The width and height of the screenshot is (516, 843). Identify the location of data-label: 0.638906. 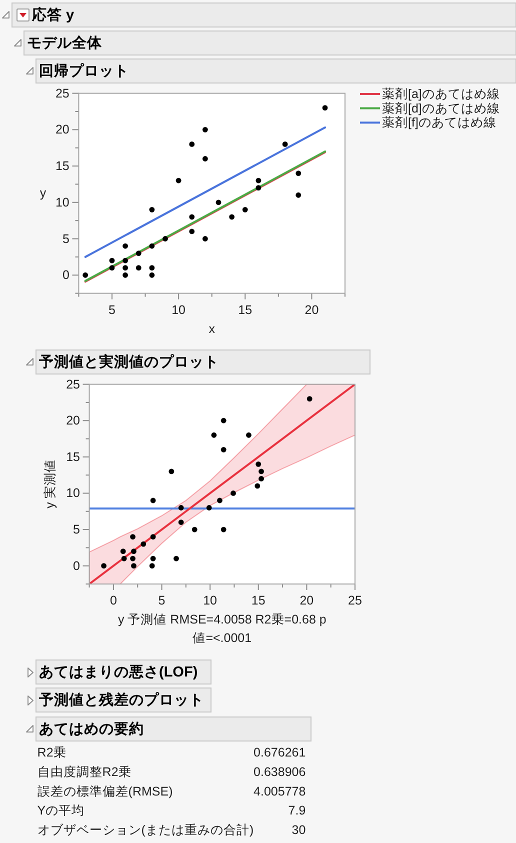
(280, 772).